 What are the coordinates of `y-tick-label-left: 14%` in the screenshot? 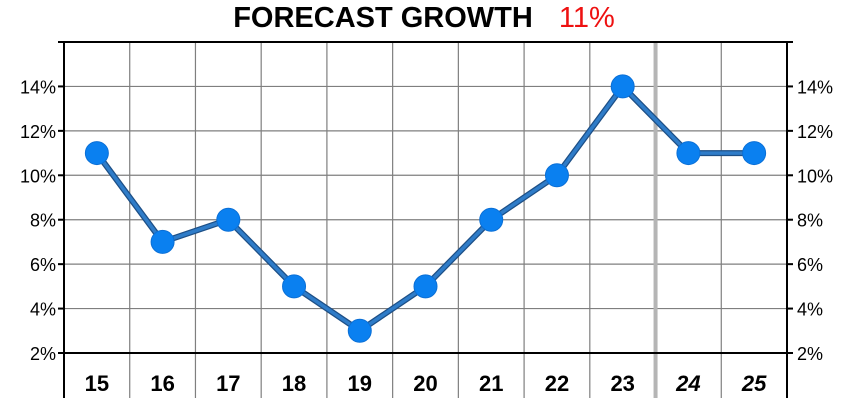 It's located at (38, 87).